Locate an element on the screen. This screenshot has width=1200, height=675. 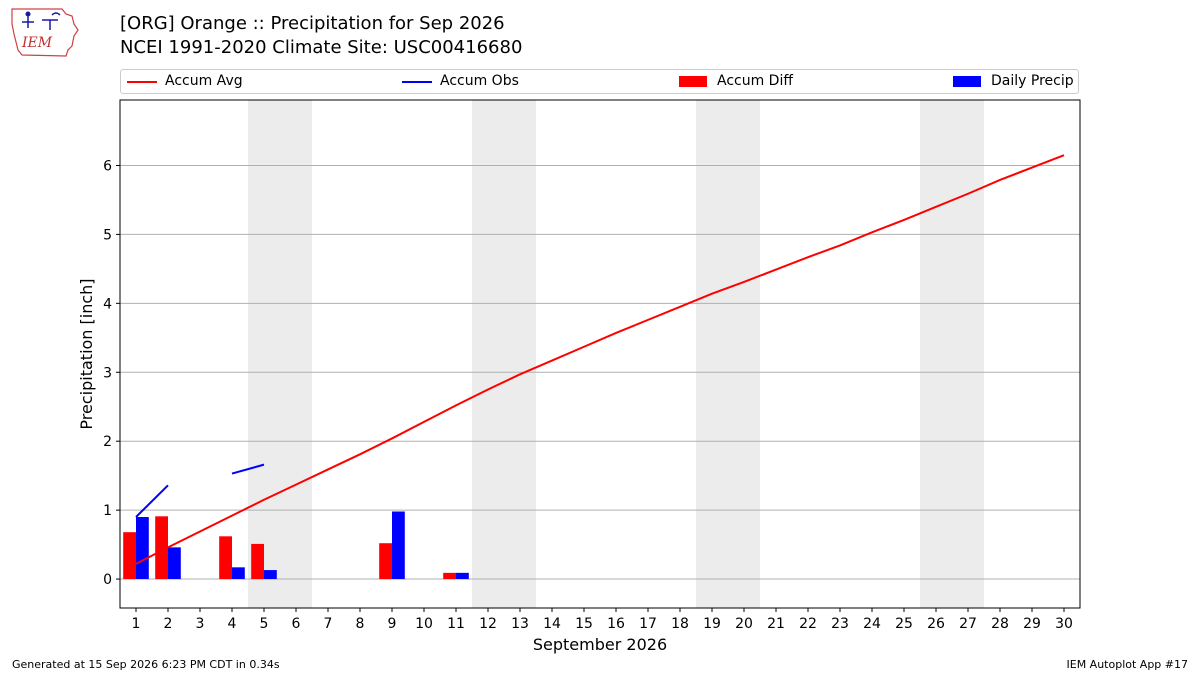
x-tick-label: 8 is located at coordinates (360, 624).